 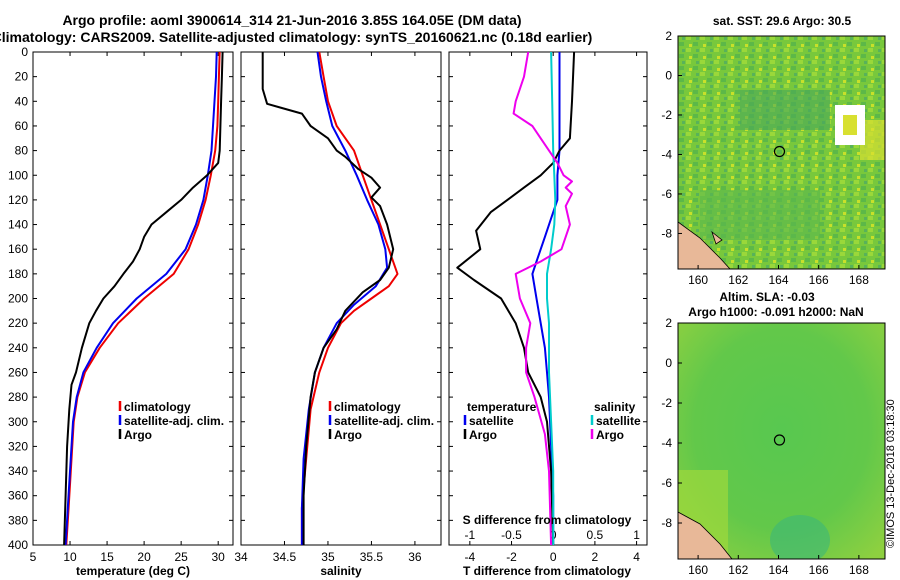 I want to click on series-line-t-satellite, so click(x=546, y=298).